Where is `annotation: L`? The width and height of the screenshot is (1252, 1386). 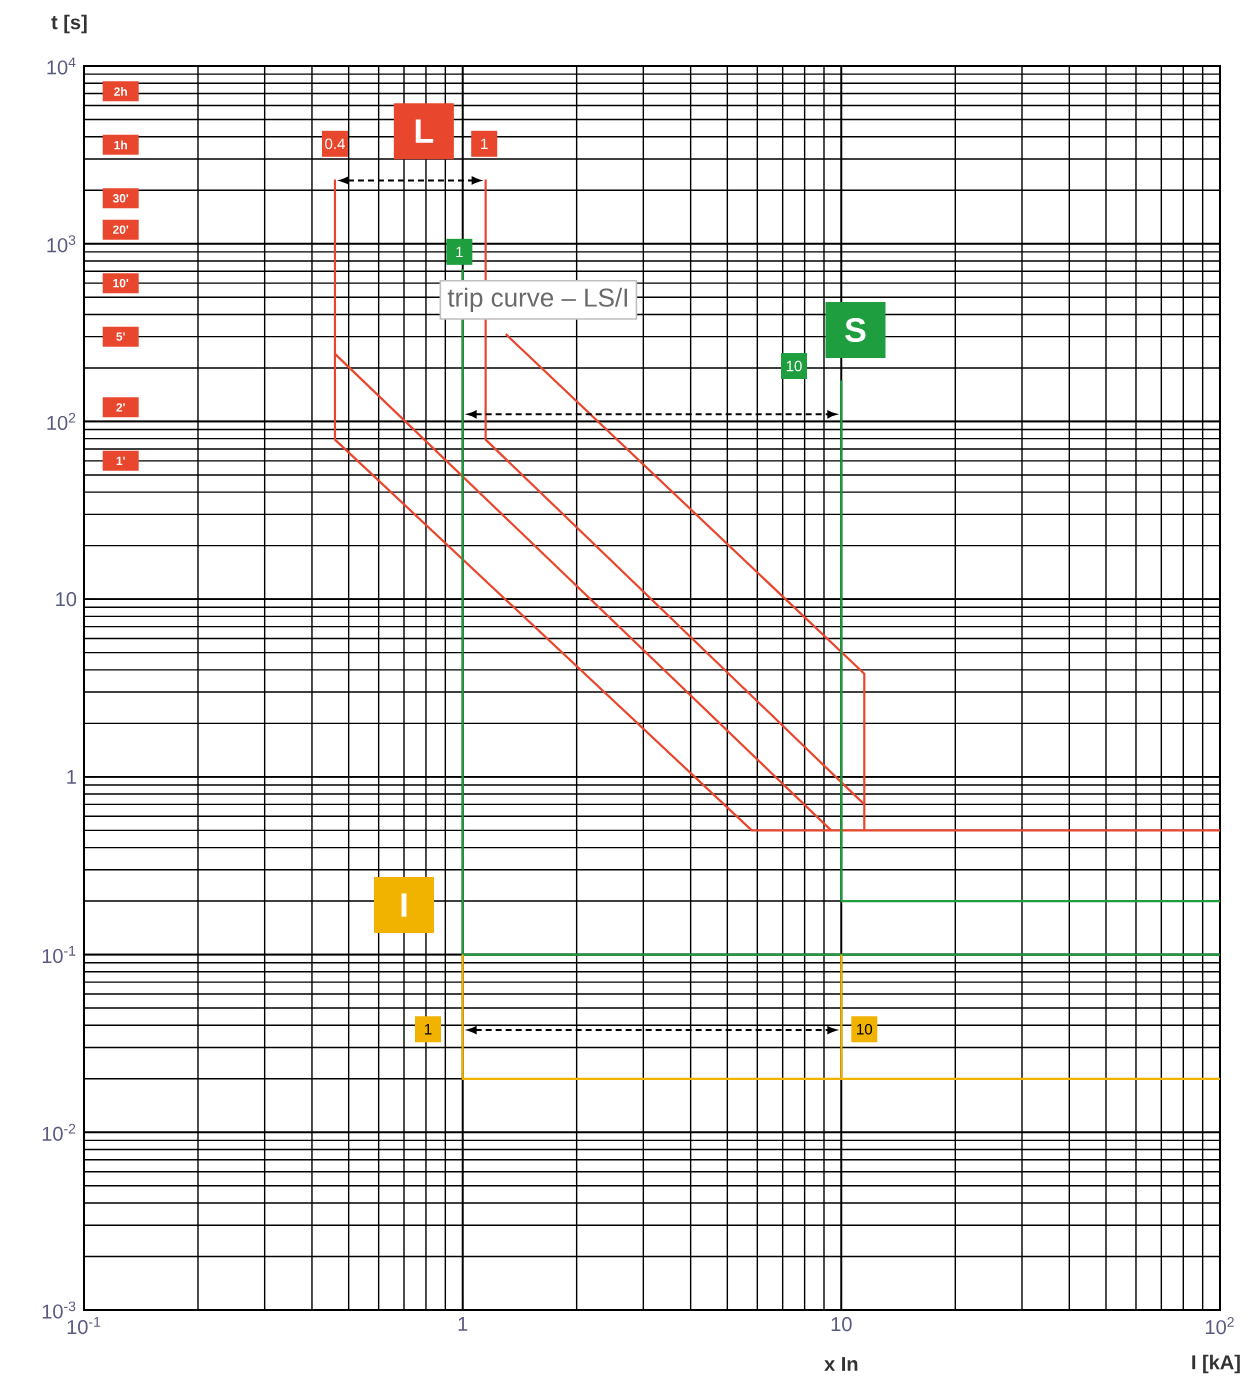
annotation: L is located at coordinates (424, 131).